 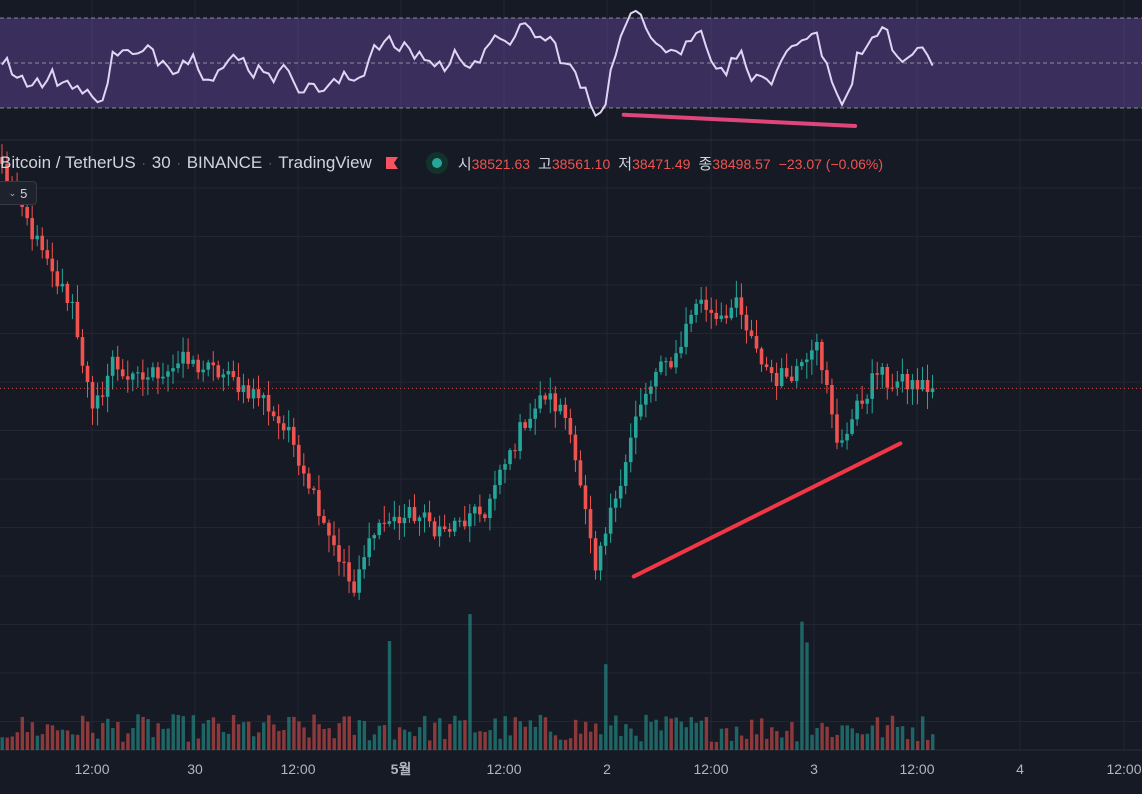 I want to click on symbol-name: Bitcoin / TetherUS, so click(x=68, y=162).